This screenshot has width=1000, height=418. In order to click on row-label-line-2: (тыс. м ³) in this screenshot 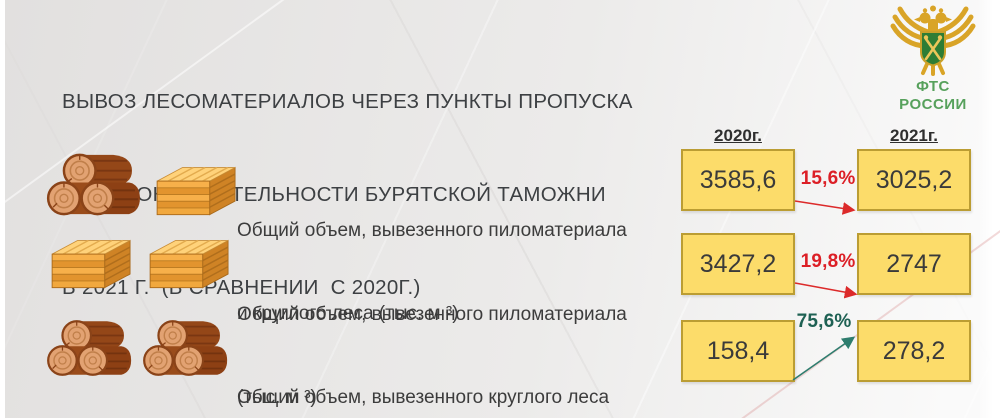, I will do `click(277, 397)`.